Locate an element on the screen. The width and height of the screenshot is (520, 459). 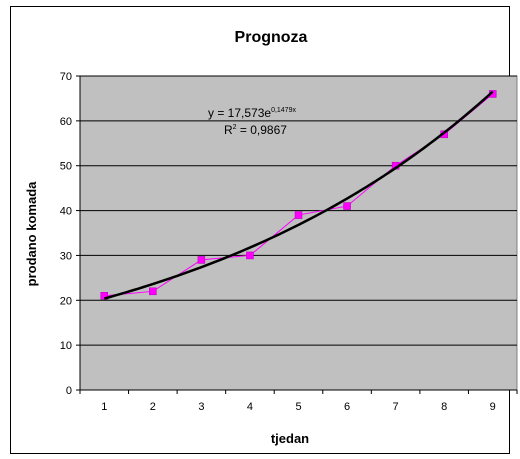
y-tick-label: 30 is located at coordinates (66, 256).